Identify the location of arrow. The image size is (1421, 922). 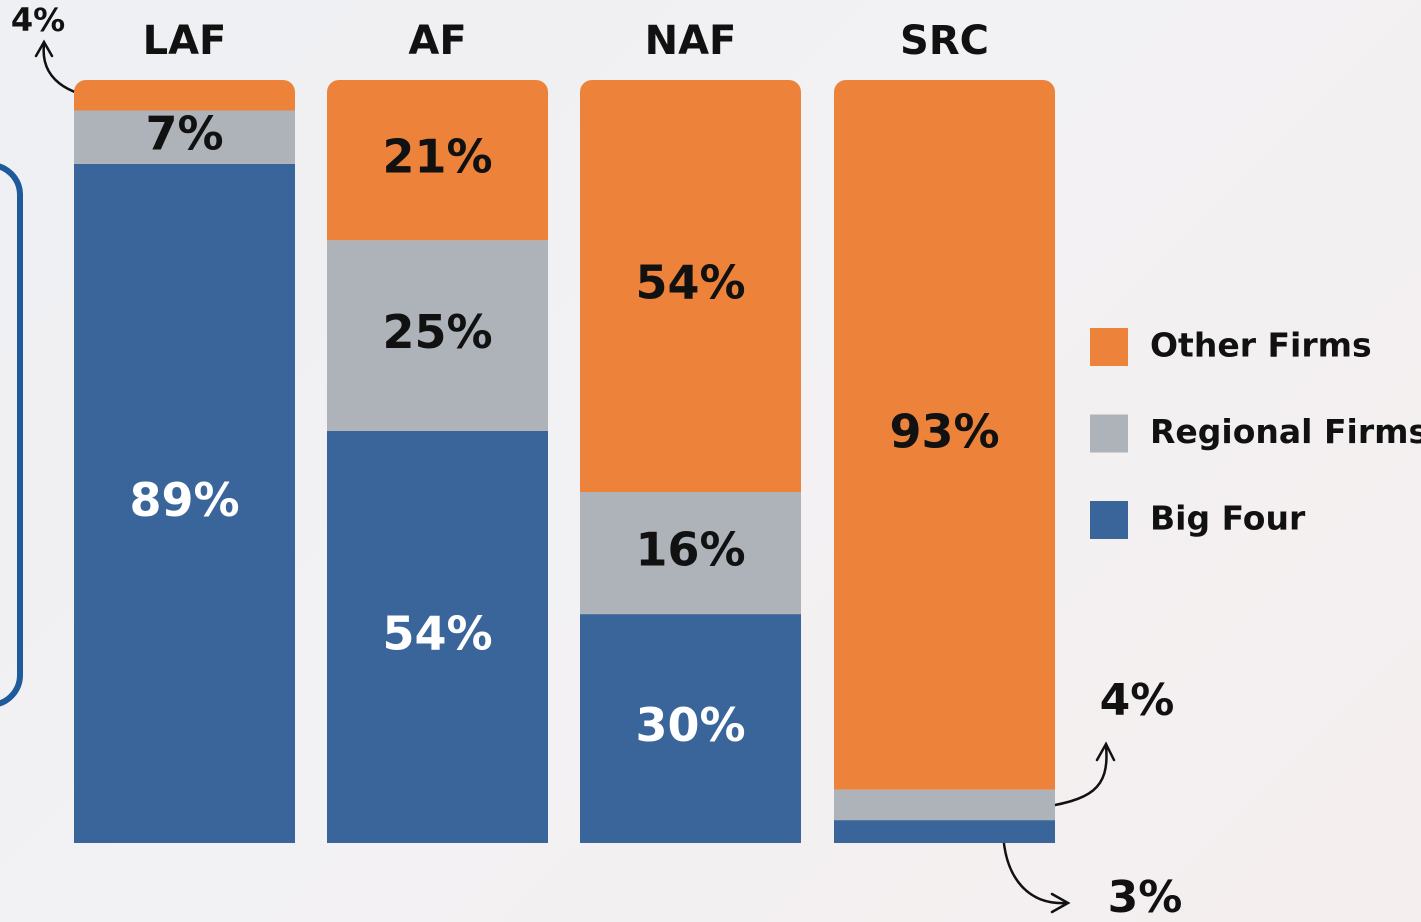
(1034, 867).